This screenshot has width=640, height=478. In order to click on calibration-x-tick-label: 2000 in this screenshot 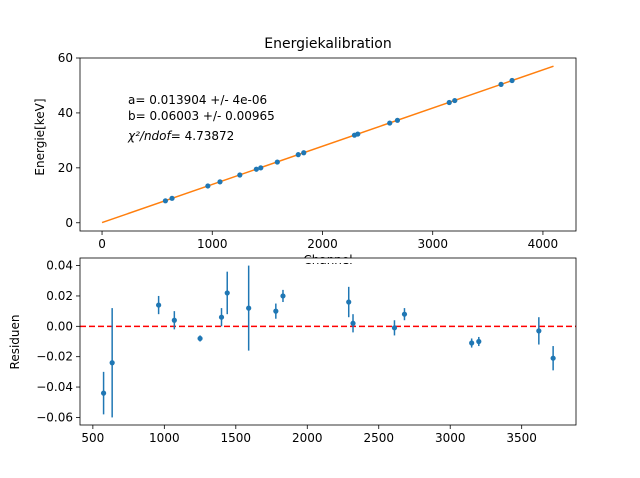, I will do `click(322, 244)`.